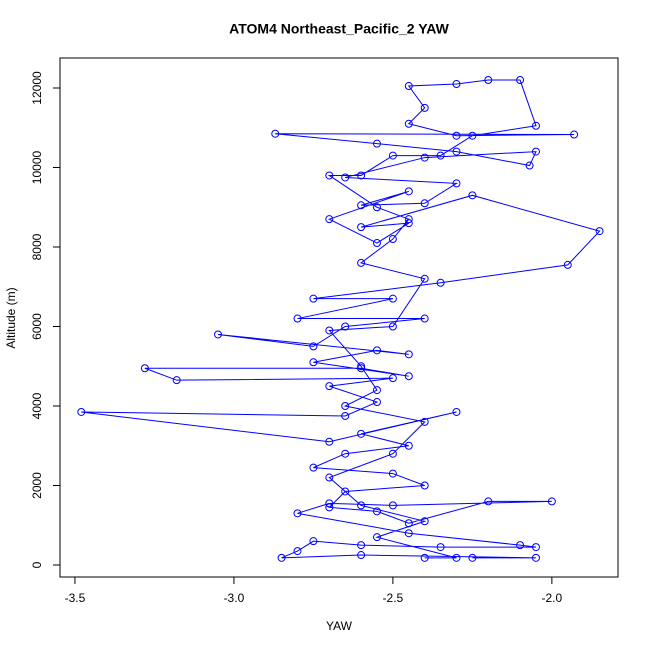 The image size is (650, 655). What do you see at coordinates (339, 29) in the screenshot?
I see `chart-title: ATOM4 Northeast_Pacific_2 YAW` at bounding box center [339, 29].